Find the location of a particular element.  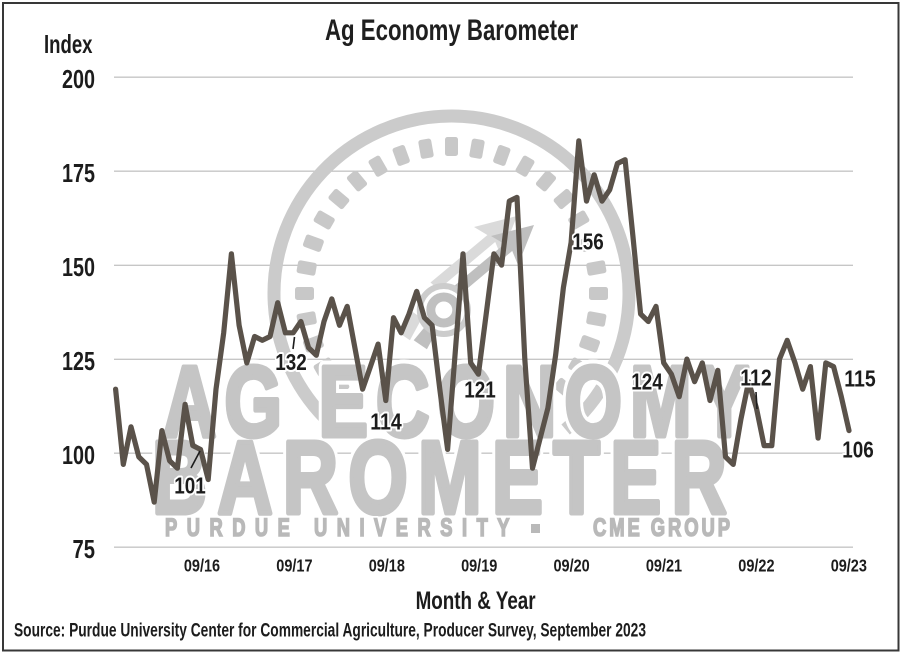

svg-text: 125 is located at coordinates (78, 362).